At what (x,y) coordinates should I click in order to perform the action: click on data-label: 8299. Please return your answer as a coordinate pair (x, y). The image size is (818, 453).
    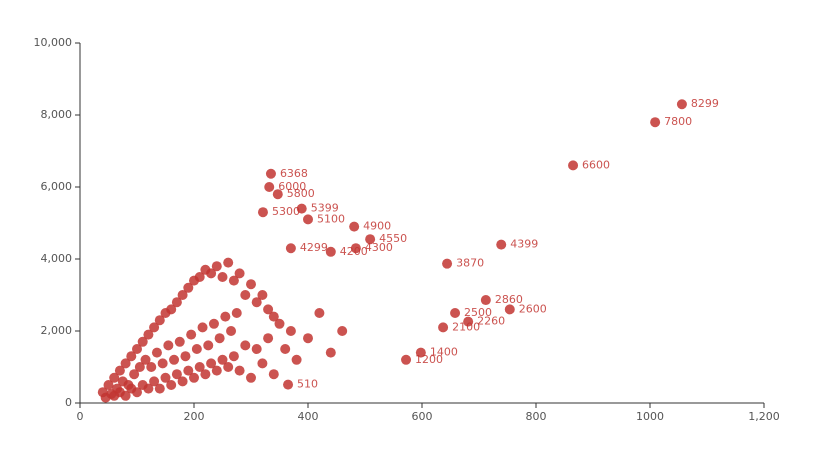
    Looking at the image, I should click on (705, 103).